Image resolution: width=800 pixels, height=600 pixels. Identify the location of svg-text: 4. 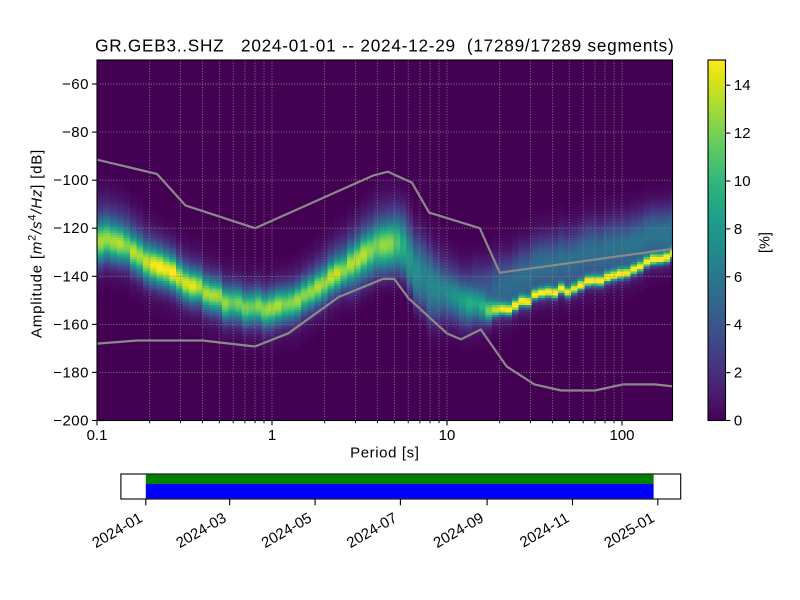
(738, 325).